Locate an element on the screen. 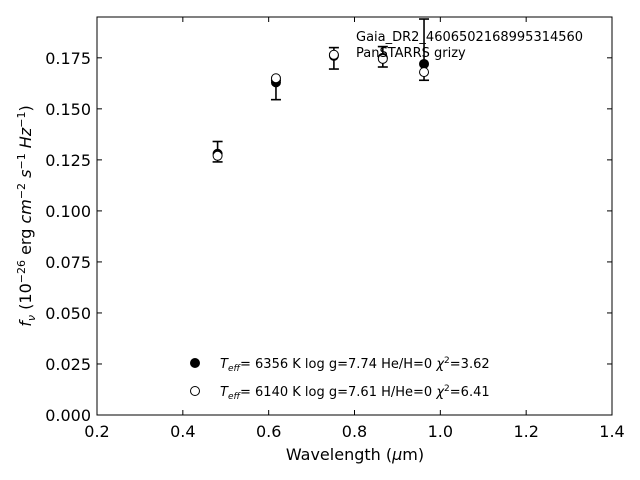 Image resolution: width=640 pixels, height=480 pixels. legend-1-chi: =3.62 is located at coordinates (470, 364).